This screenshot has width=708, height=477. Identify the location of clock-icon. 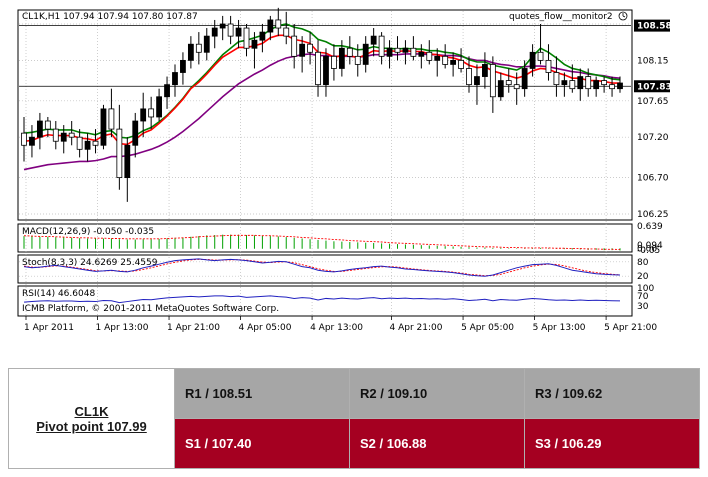
(623, 16).